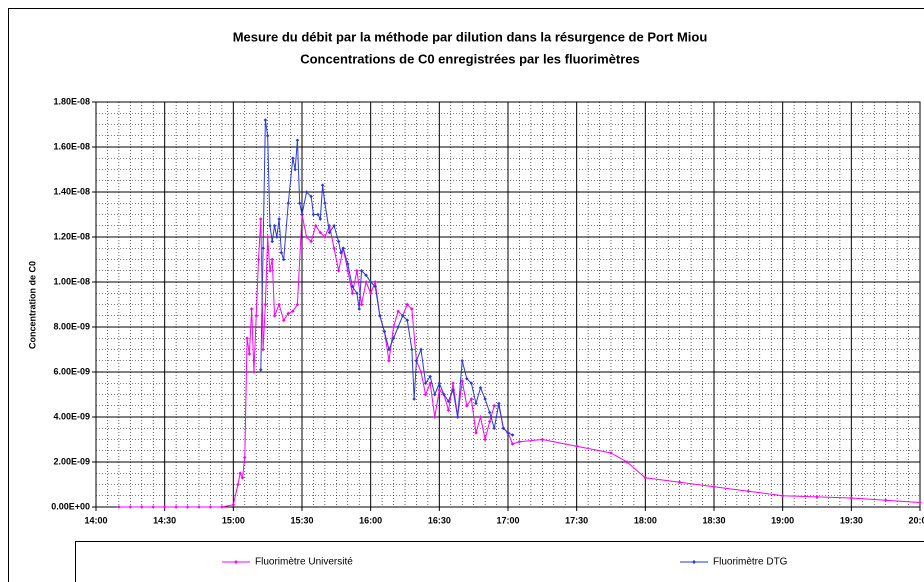 The width and height of the screenshot is (924, 582). I want to click on x-tick-label: 15:00, so click(233, 520).